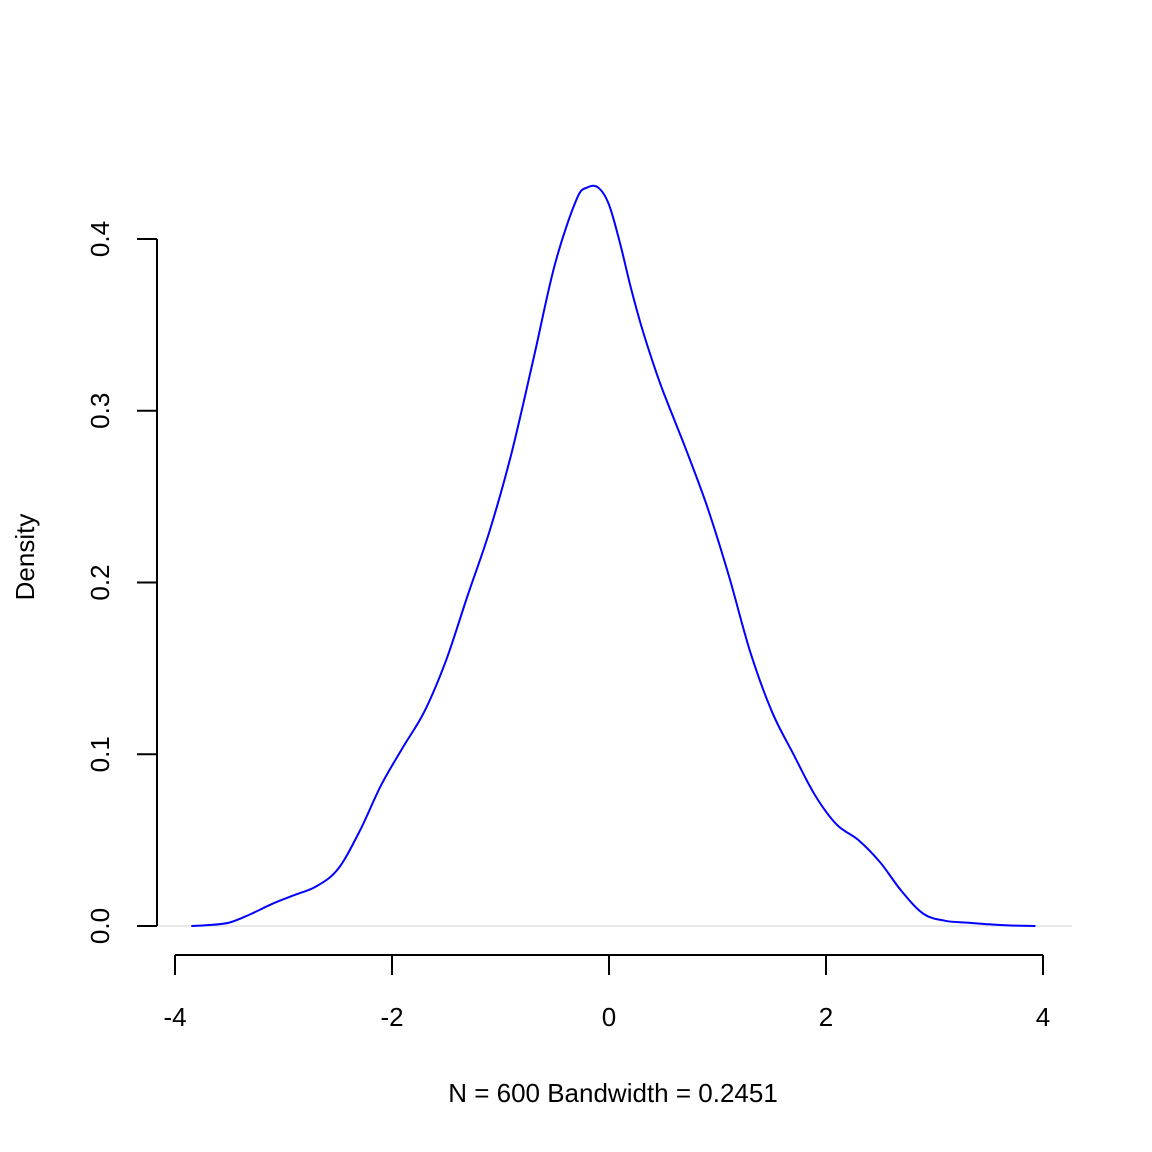 This screenshot has height=1152, width=1152. What do you see at coordinates (100, 411) in the screenshot?
I see `y-tick-label: 0.3` at bounding box center [100, 411].